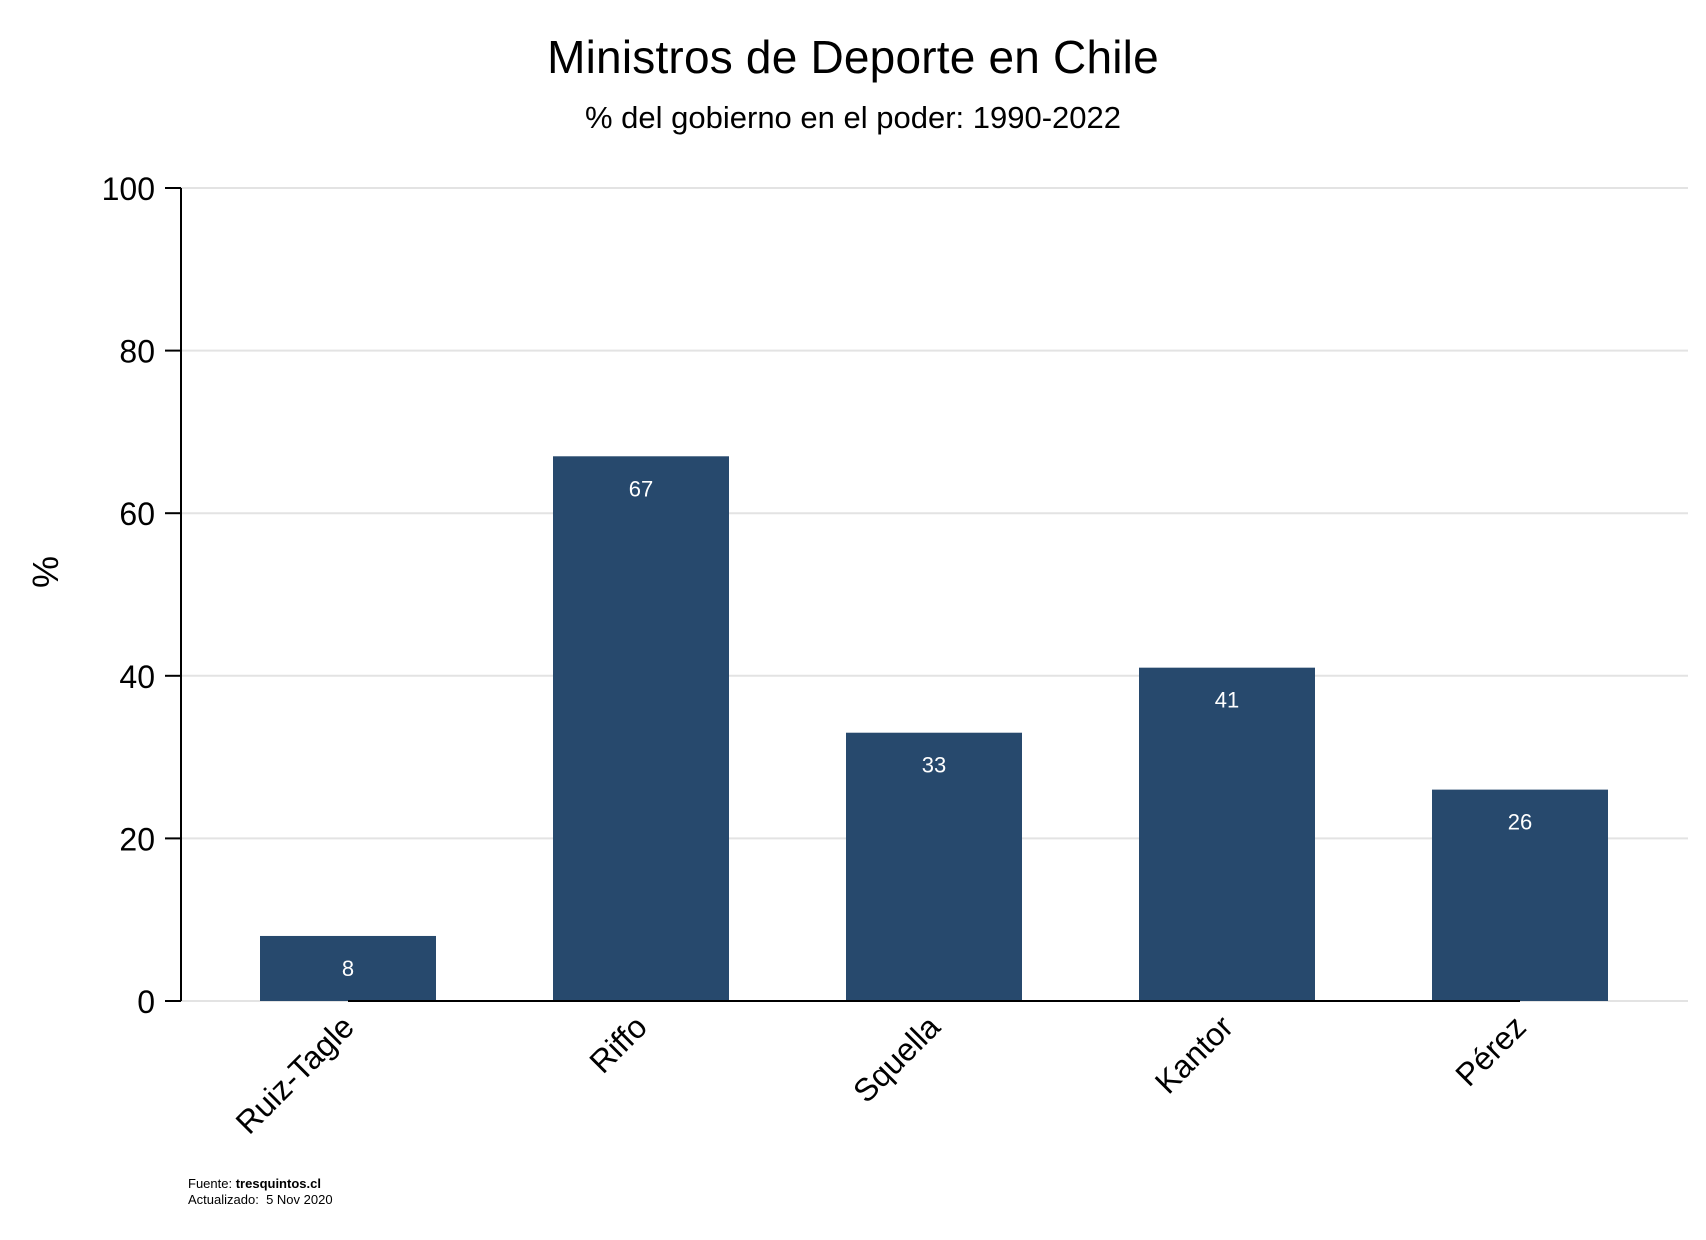  What do you see at coordinates (128, 189) in the screenshot?
I see `y-tick-label: 100` at bounding box center [128, 189].